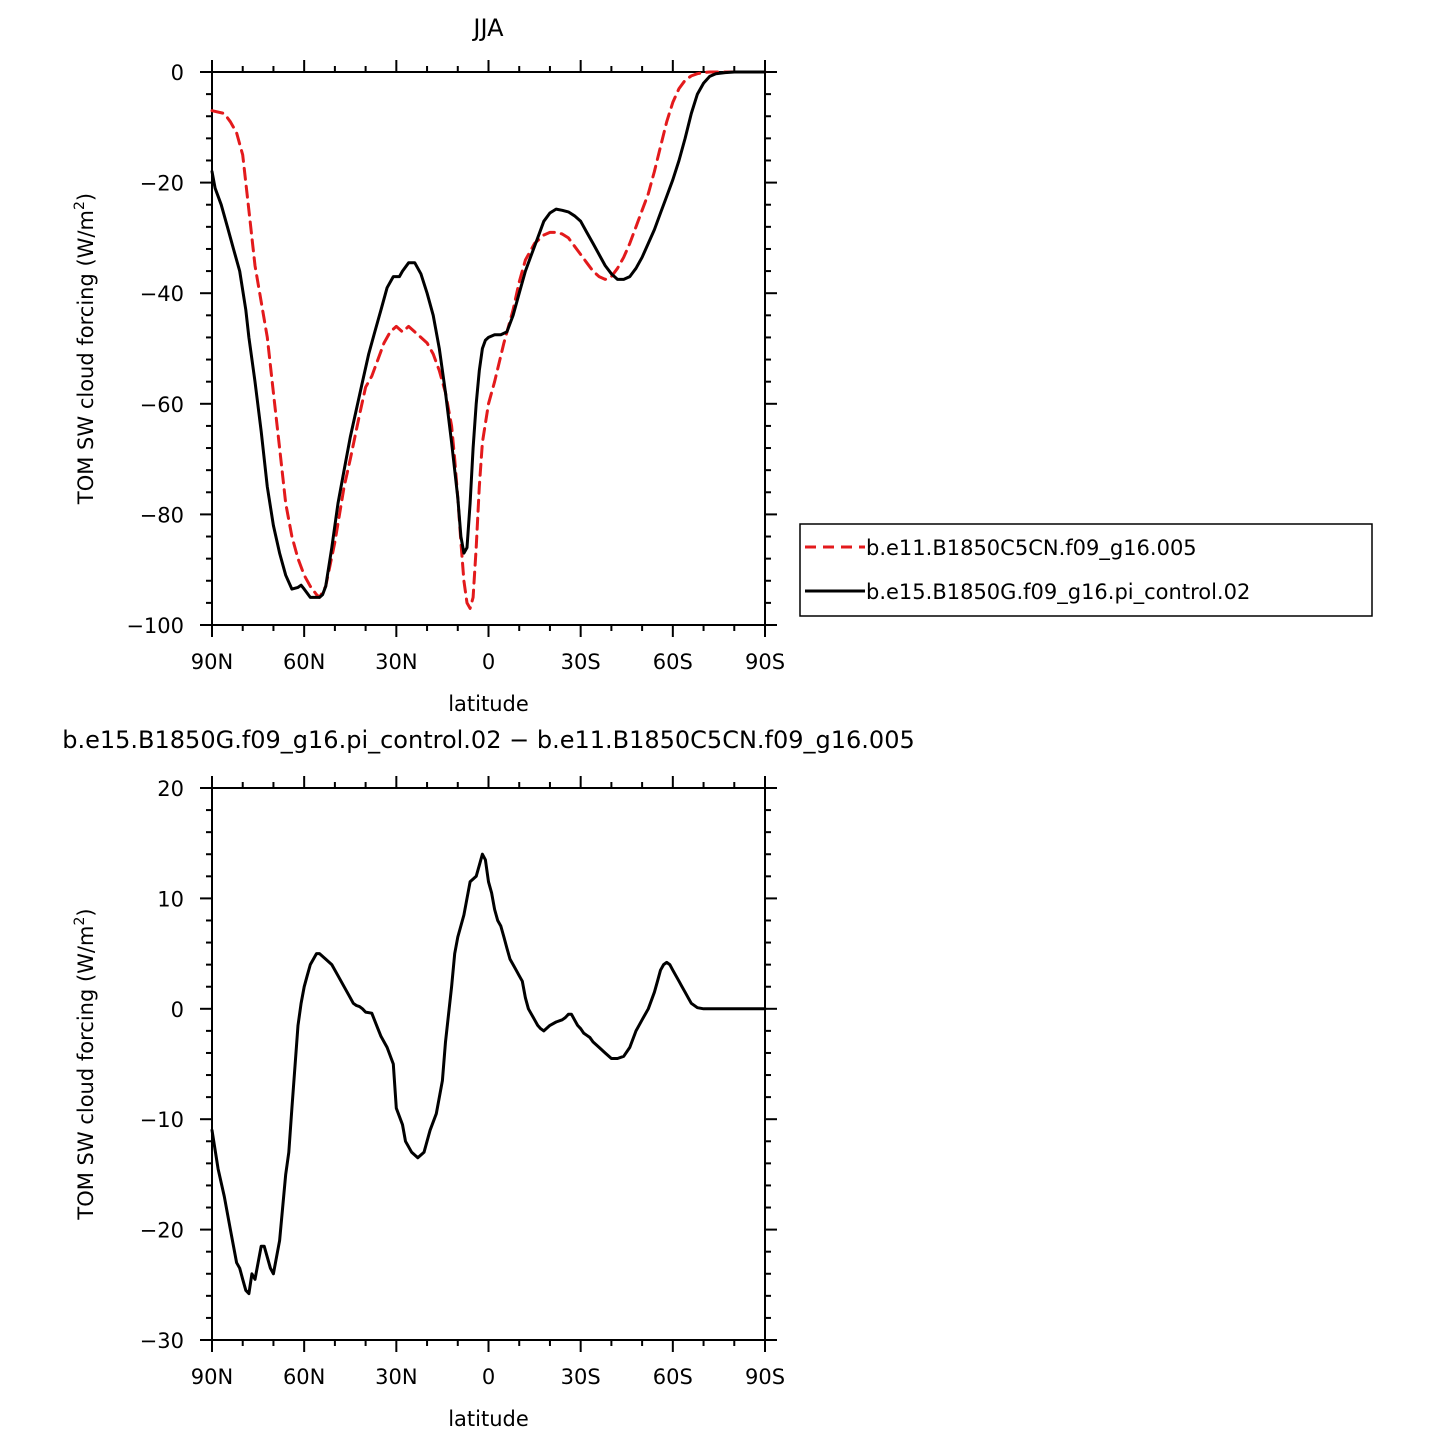 The width and height of the screenshot is (1441, 1446). What do you see at coordinates (1058, 592) in the screenshot?
I see `legend-label: b.e15.B1850G.f09_g16.pi_control.02` at bounding box center [1058, 592].